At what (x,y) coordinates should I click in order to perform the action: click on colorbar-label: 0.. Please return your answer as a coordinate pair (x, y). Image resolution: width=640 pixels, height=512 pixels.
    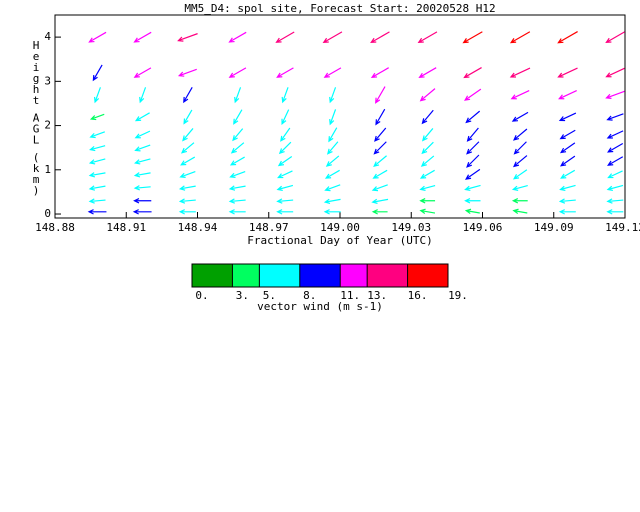
    Looking at the image, I should click on (201, 295).